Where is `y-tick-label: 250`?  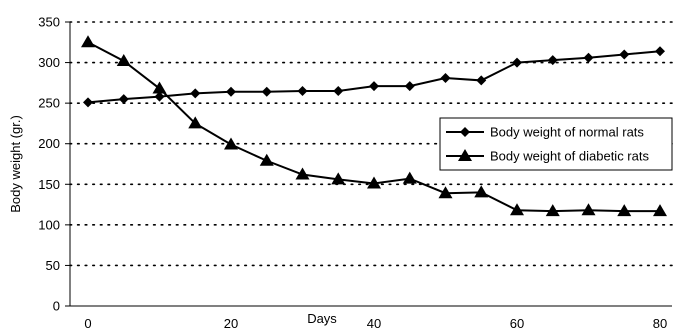 y-tick-label: 250 is located at coordinates (49, 103).